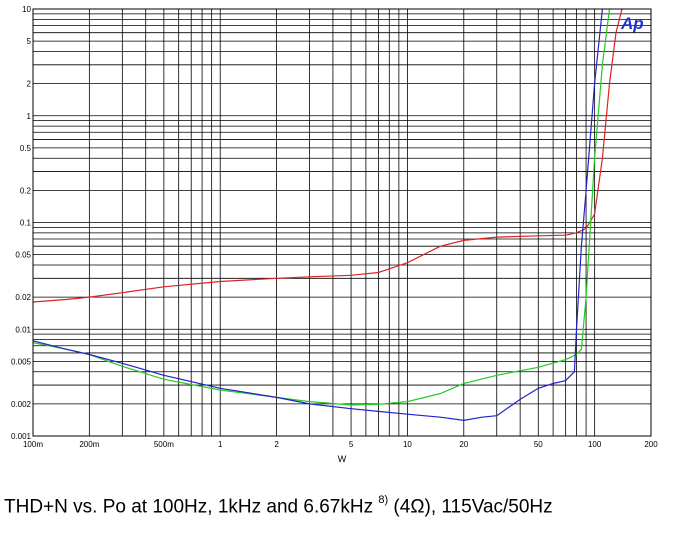 The height and width of the screenshot is (535, 673). I want to click on y-tick-label: 1, so click(29, 116).